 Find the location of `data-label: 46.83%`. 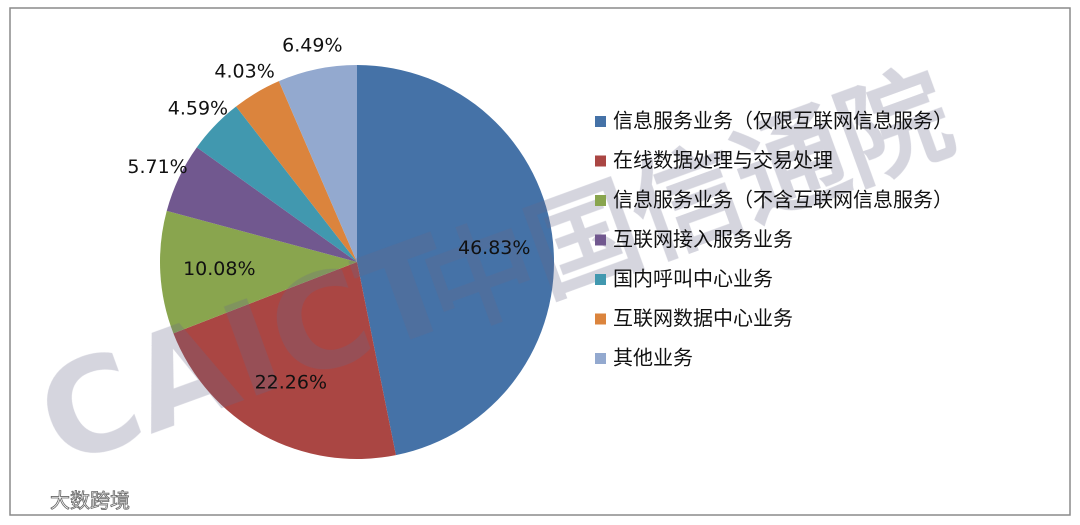

data-label: 46.83% is located at coordinates (494, 248).